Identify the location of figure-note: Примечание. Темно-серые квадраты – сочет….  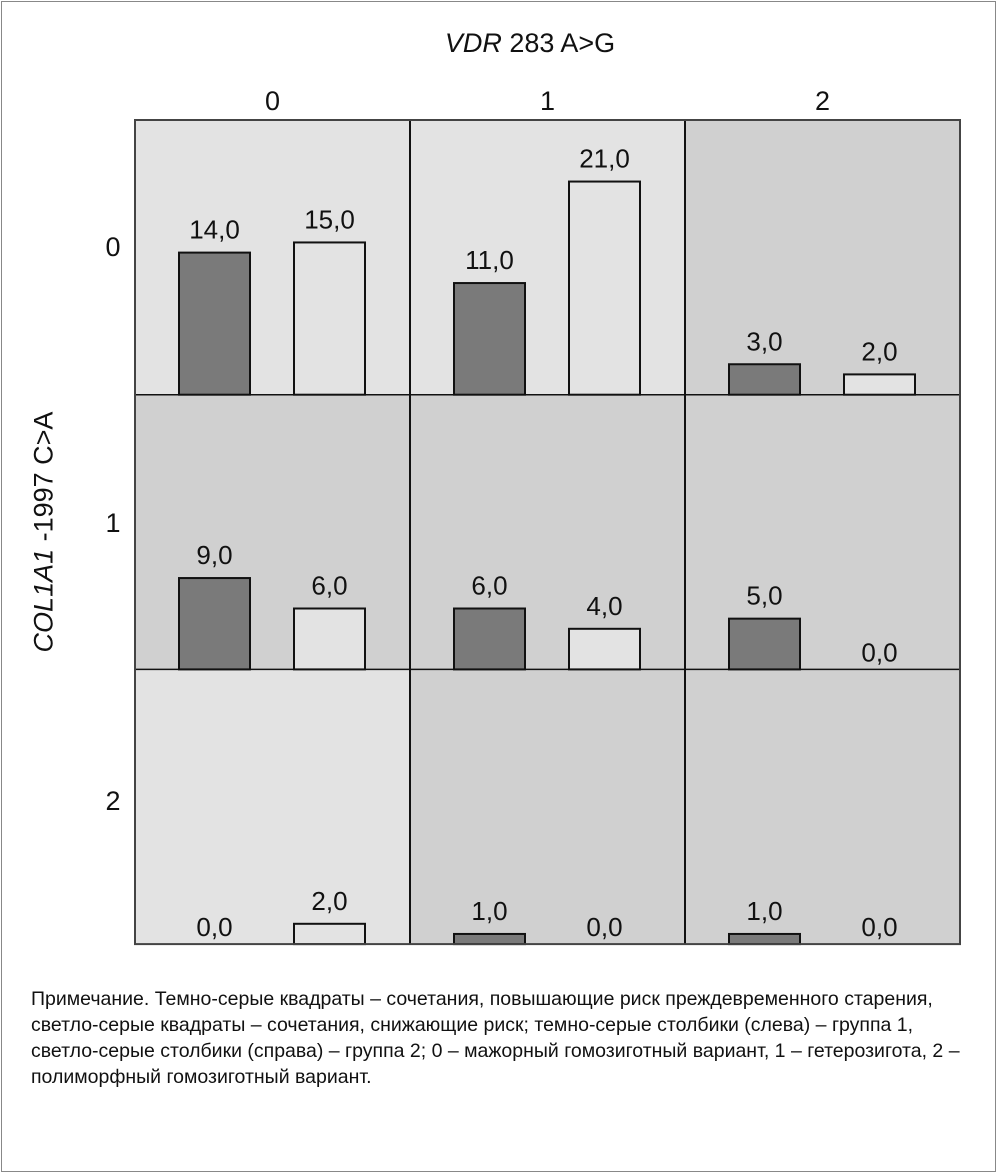
(495, 1038).